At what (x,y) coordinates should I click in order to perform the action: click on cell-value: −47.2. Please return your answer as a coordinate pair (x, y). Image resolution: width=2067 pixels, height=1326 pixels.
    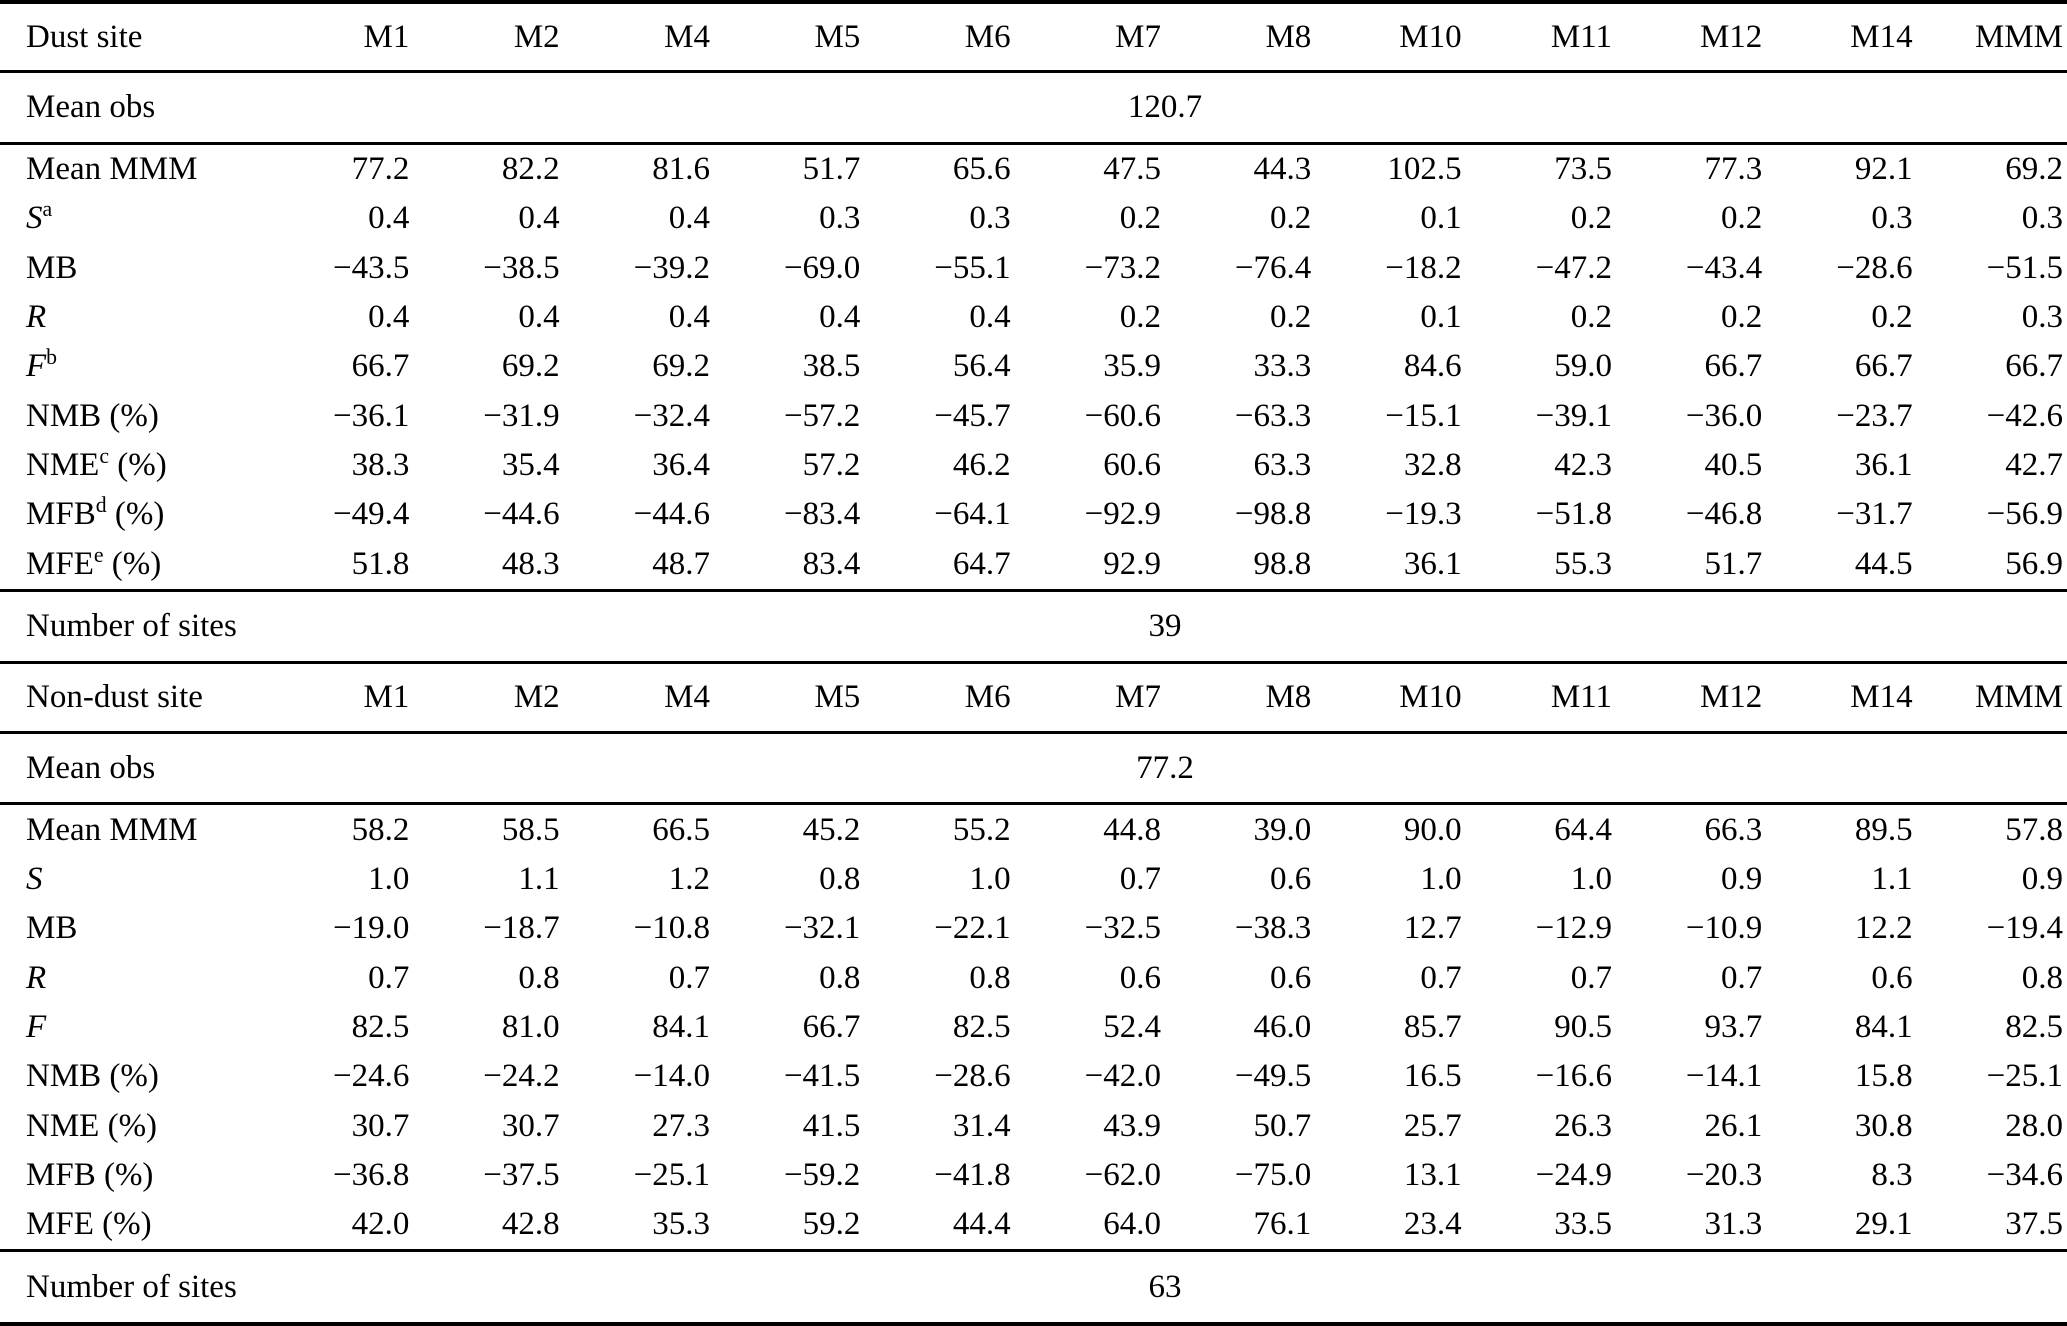
    Looking at the image, I should click on (1573, 267).